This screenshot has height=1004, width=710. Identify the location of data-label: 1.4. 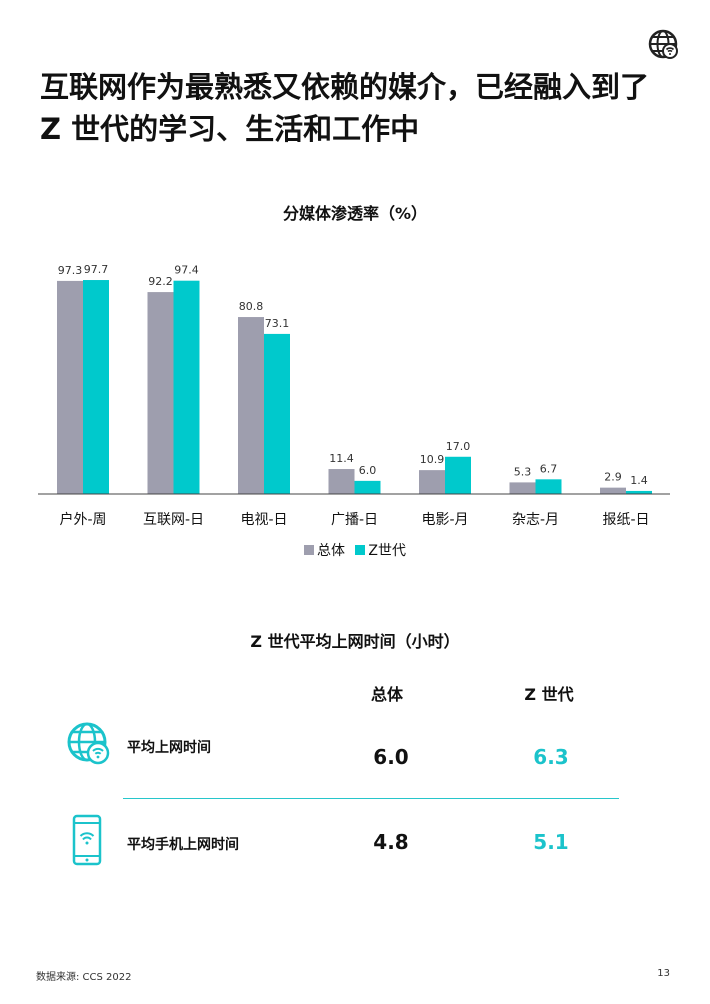
(639, 480).